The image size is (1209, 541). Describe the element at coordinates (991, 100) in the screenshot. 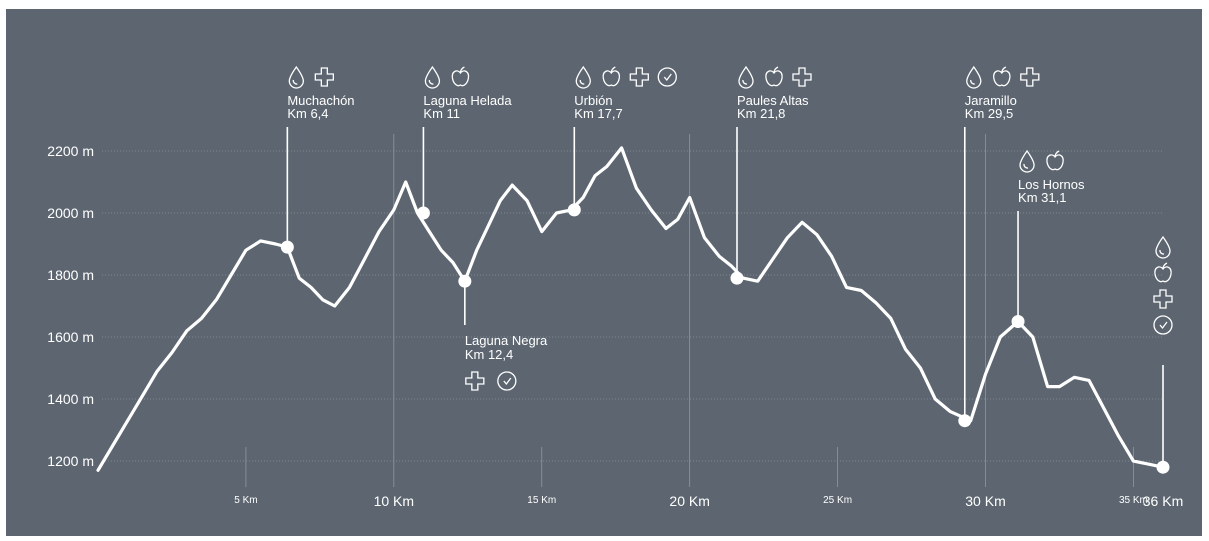

I see `station-name: Jaramillo` at that location.